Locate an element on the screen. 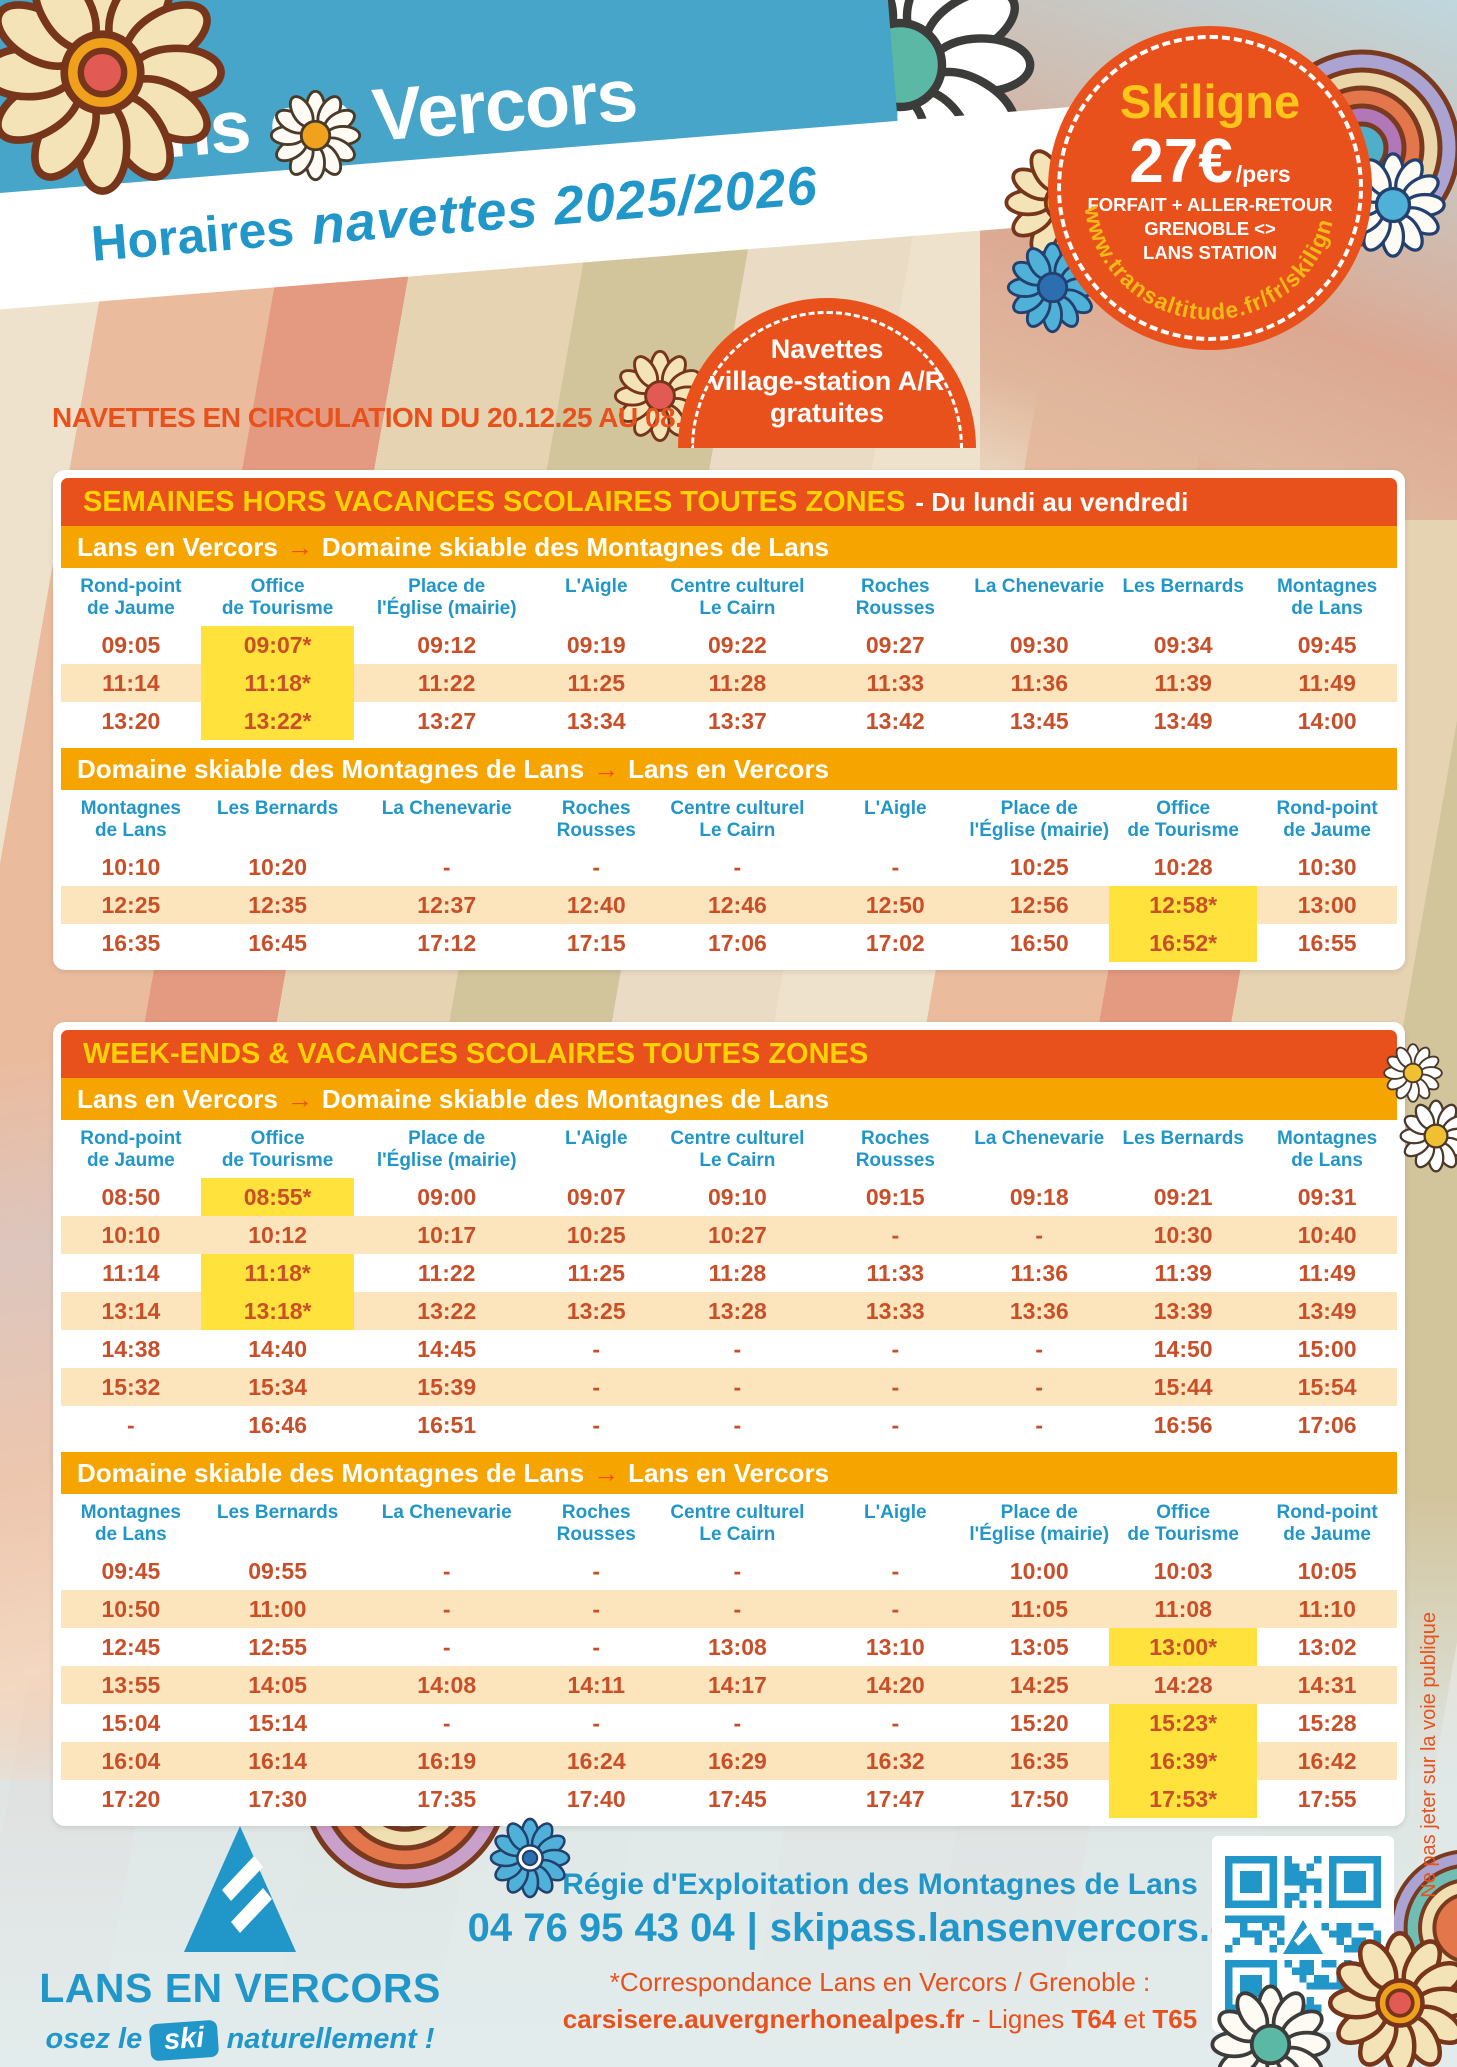 The image size is (1457, 2067). time-cell: 13:05 is located at coordinates (1039, 1646).